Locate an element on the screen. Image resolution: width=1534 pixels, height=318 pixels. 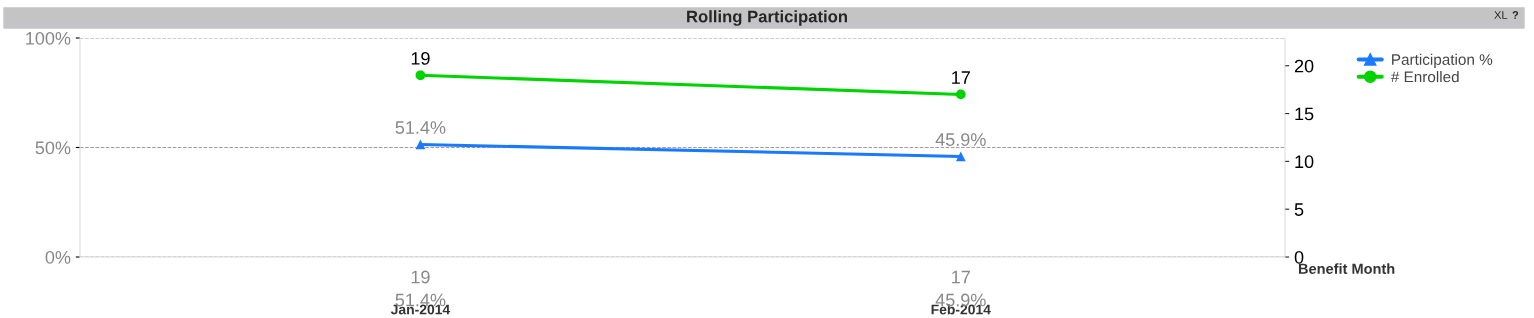
legend-label: Participation % is located at coordinates (1442, 60).